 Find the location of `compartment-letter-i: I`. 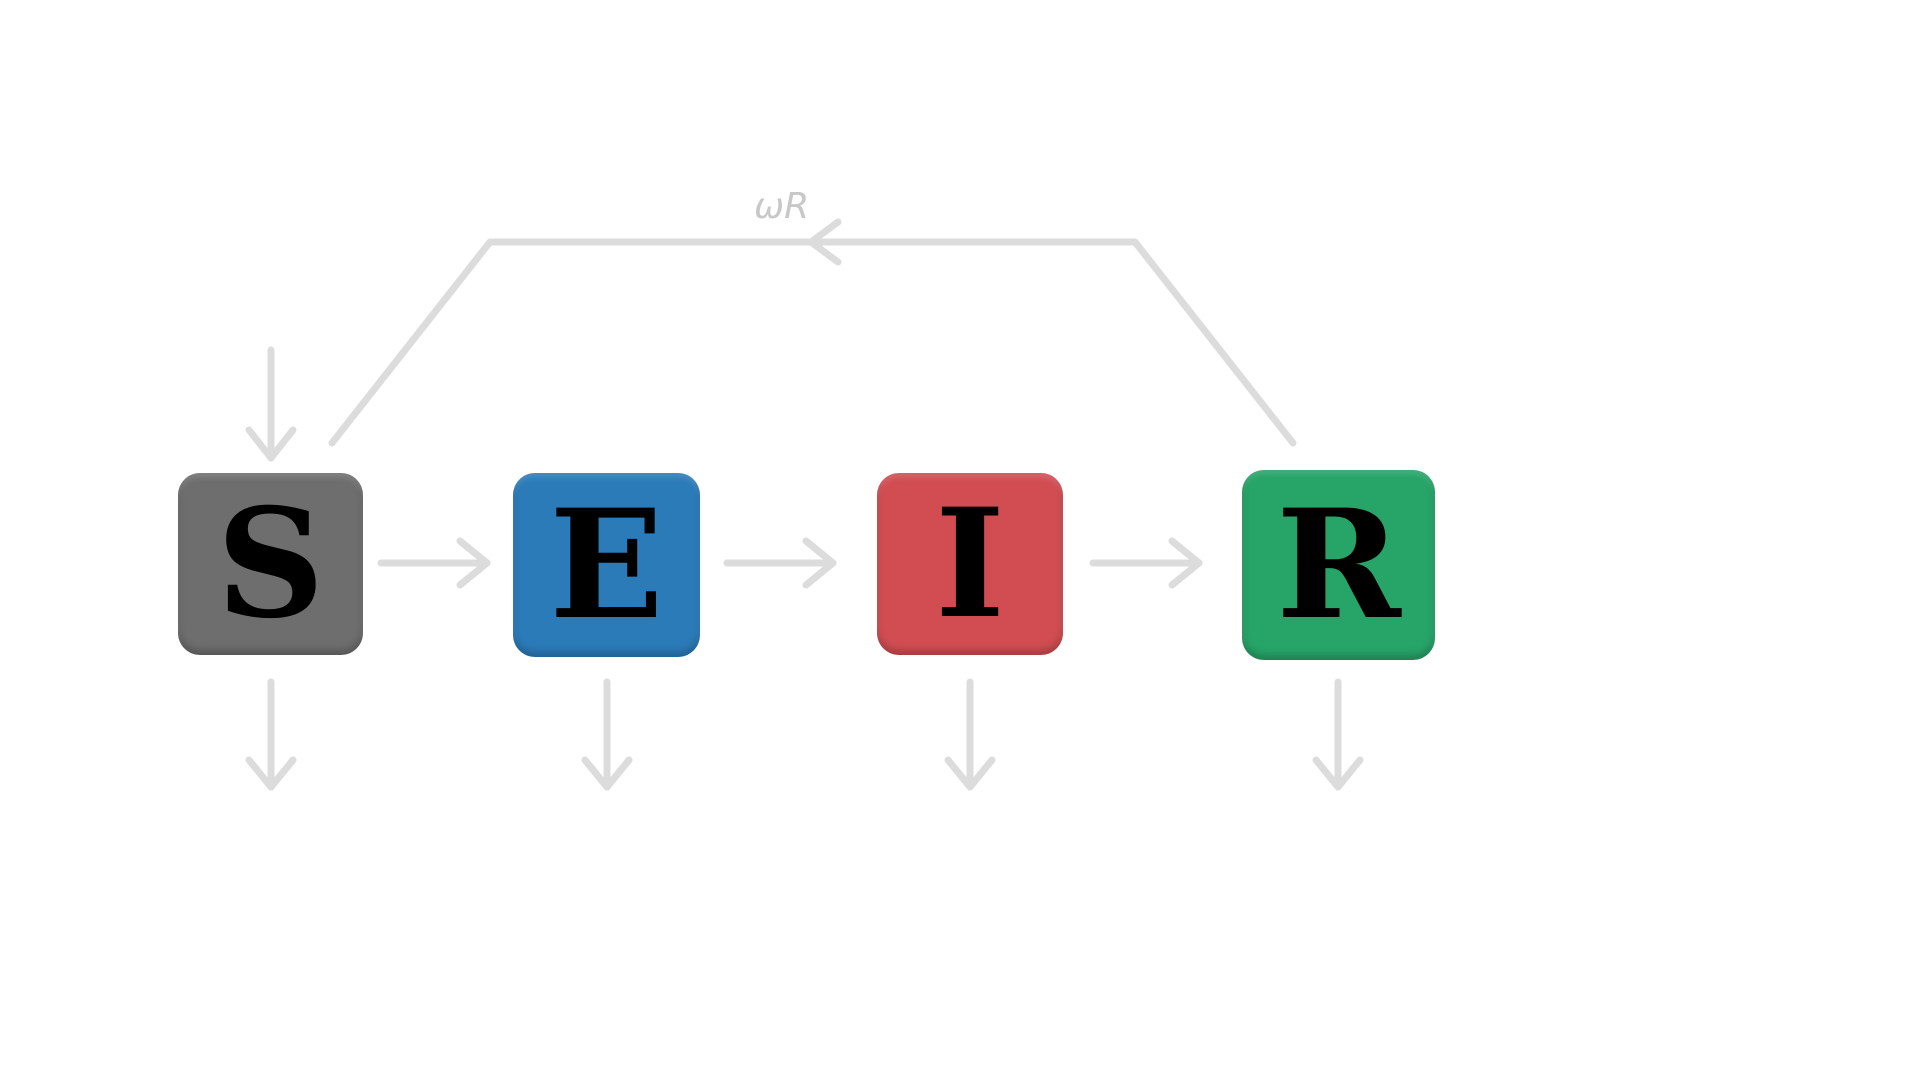

compartment-letter-i: I is located at coordinates (970, 564).